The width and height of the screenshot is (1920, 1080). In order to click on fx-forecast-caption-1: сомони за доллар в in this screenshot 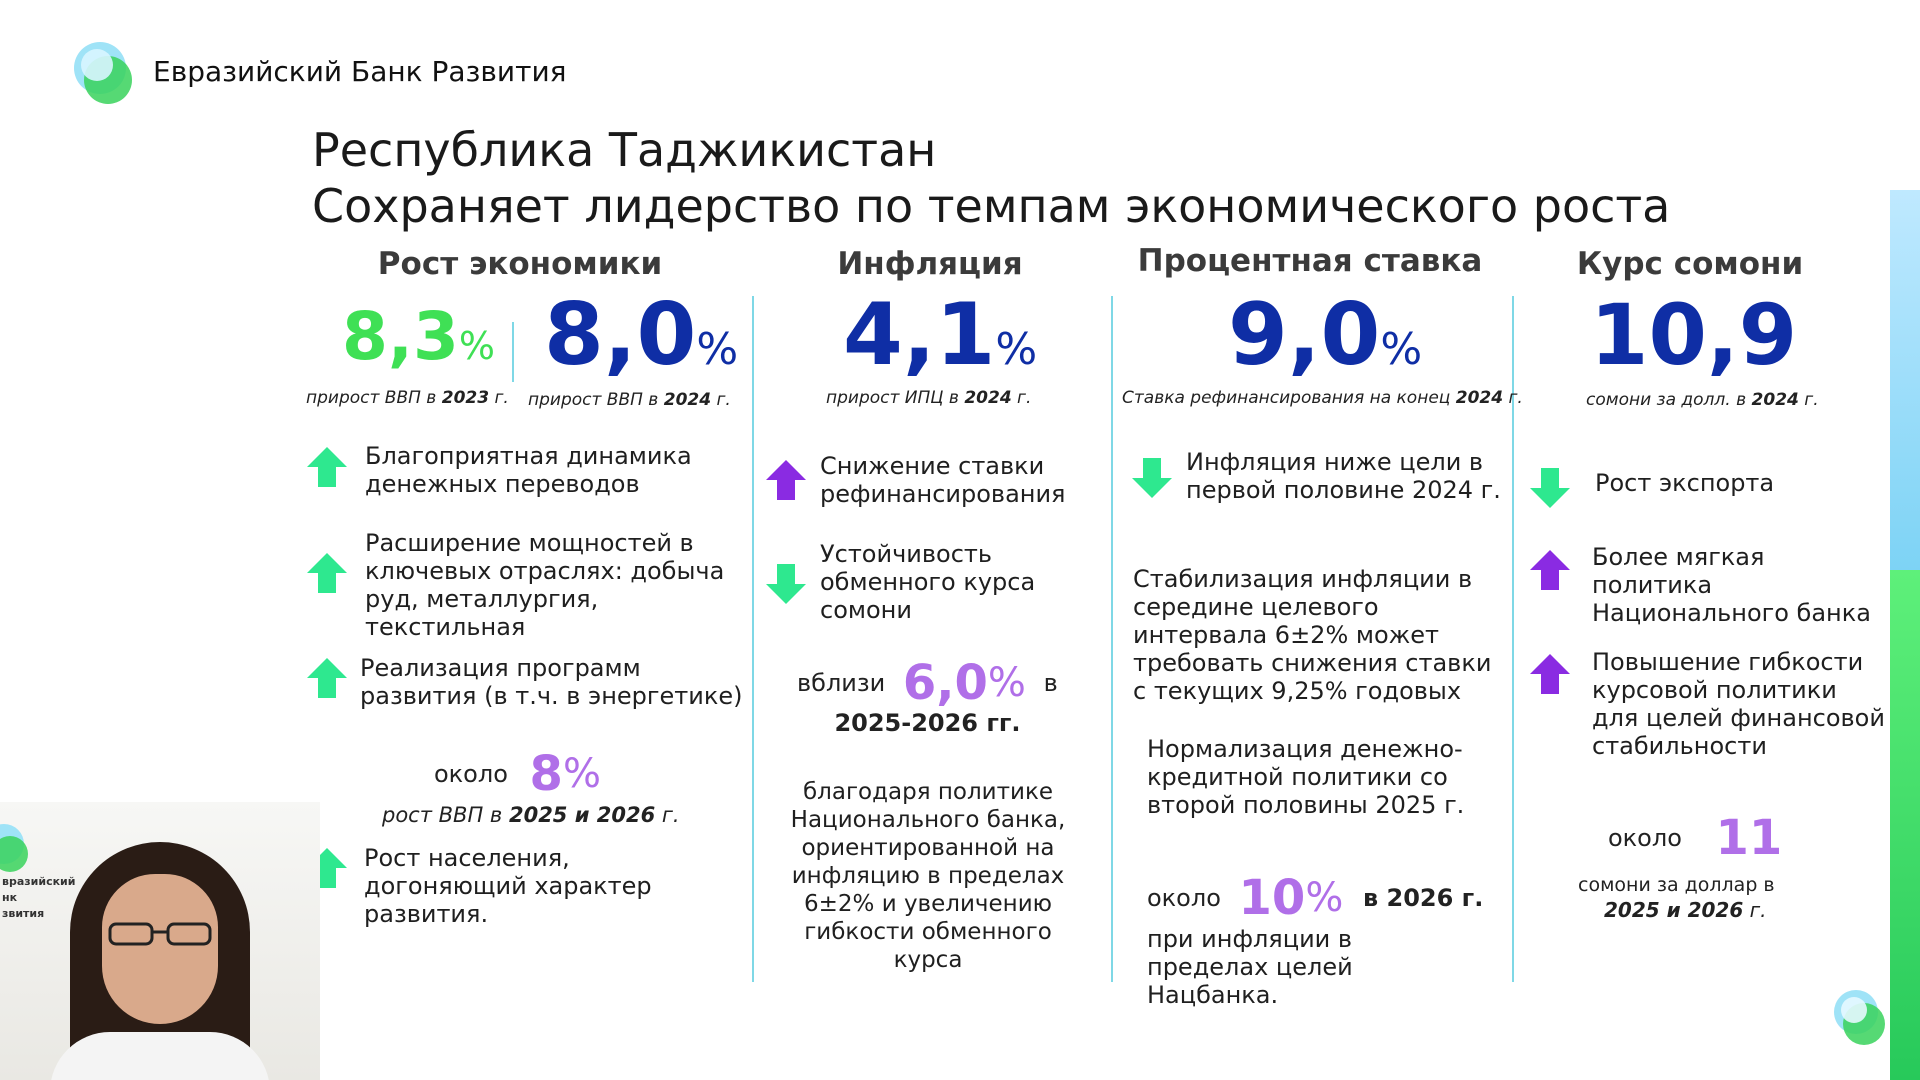, I will do `click(1676, 885)`.